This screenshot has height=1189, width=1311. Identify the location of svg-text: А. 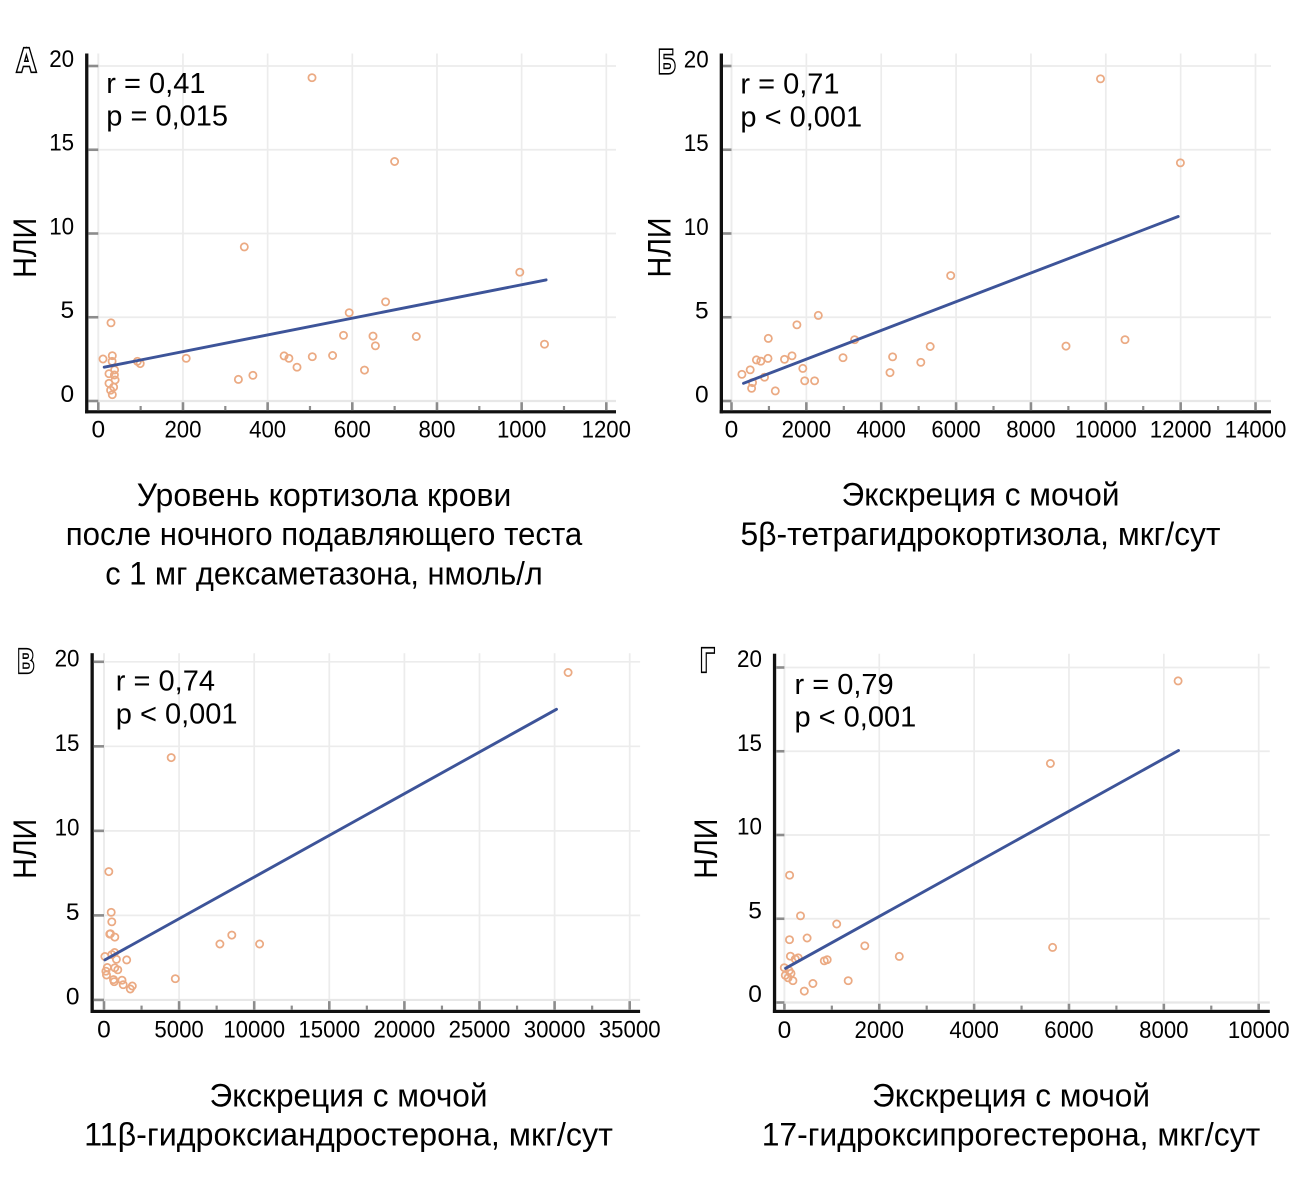
(27, 59).